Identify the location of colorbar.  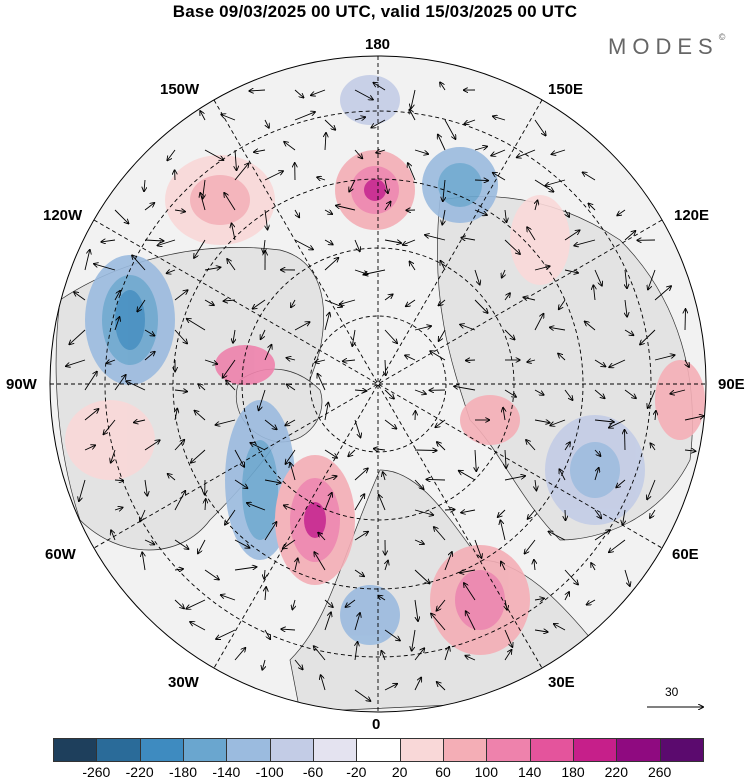
(378, 750).